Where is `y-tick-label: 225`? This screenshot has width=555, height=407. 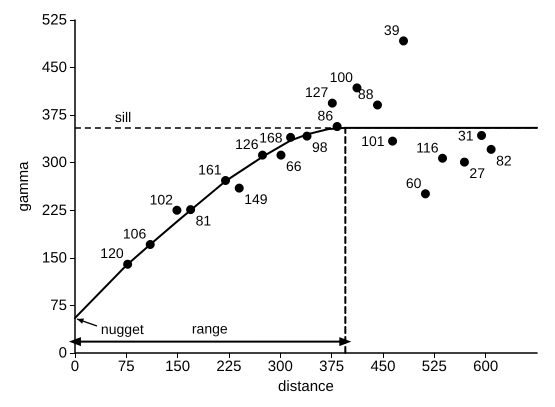
y-tick-label: 225 is located at coordinates (54, 210).